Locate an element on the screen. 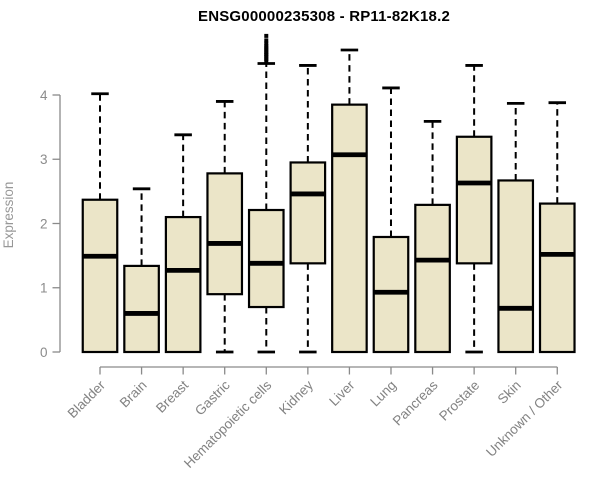  box-bladder is located at coordinates (100, 223).